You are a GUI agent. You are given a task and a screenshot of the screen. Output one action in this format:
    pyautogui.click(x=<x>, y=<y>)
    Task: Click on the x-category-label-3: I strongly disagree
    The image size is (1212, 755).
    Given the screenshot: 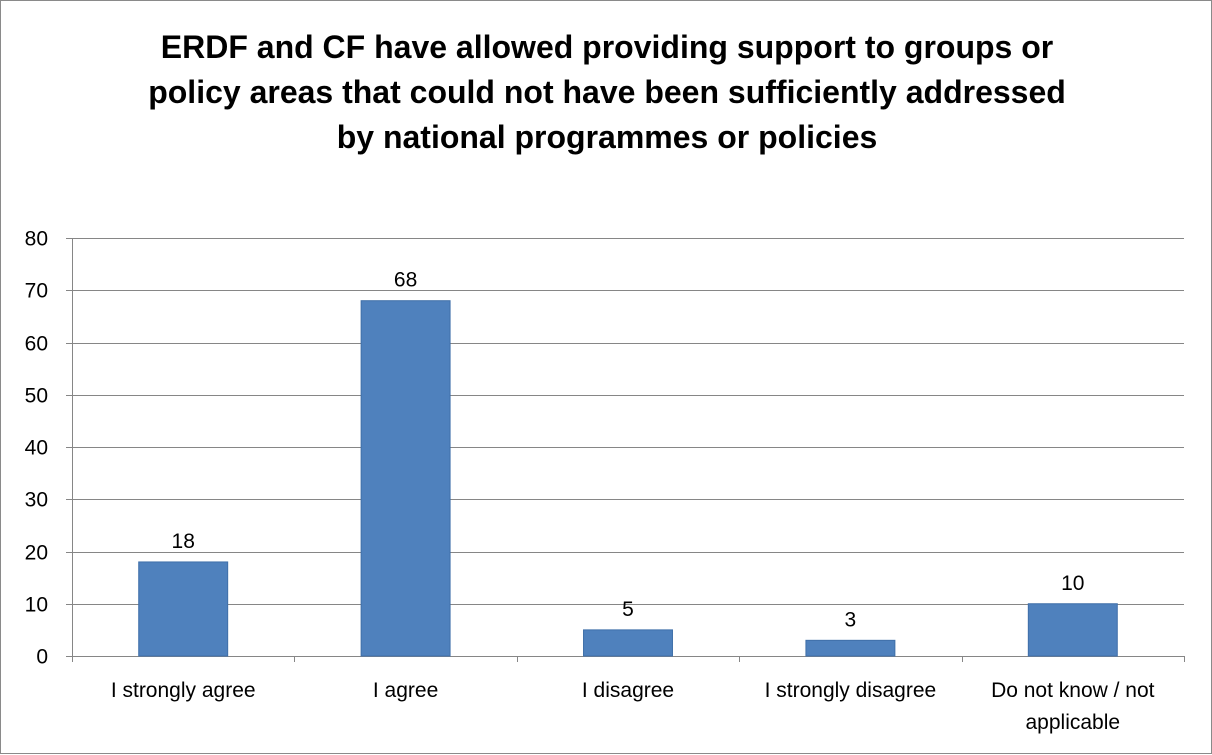 What is the action you would take?
    pyautogui.click(x=851, y=690)
    